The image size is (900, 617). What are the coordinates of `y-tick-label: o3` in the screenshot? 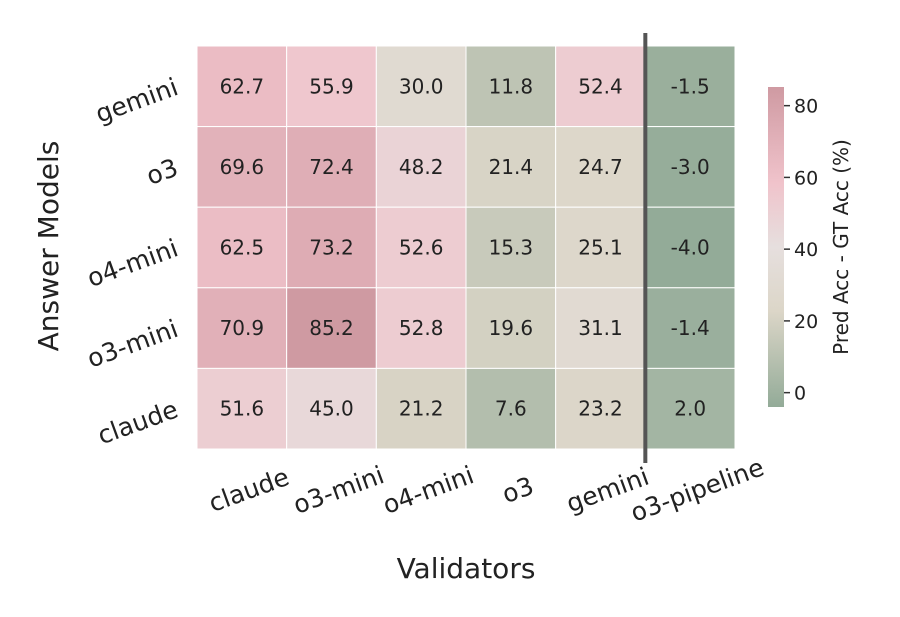 It's located at (162, 172).